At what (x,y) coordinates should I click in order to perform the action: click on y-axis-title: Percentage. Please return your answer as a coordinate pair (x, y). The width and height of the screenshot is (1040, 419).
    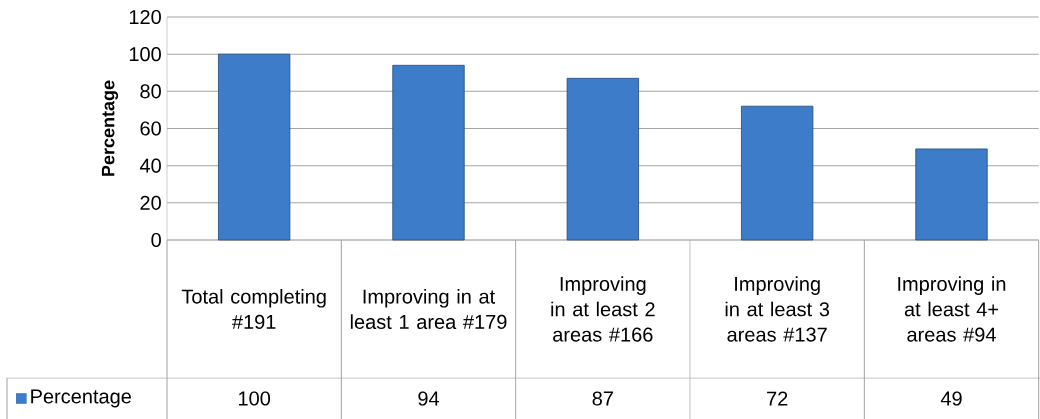
    Looking at the image, I should click on (110, 128).